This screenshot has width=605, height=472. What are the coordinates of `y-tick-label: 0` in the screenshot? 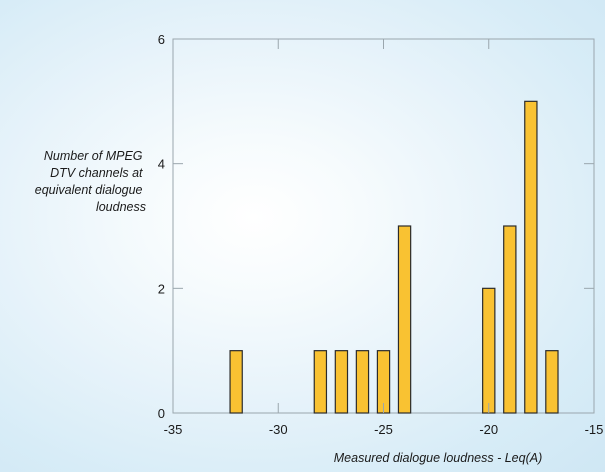 It's located at (161, 413).